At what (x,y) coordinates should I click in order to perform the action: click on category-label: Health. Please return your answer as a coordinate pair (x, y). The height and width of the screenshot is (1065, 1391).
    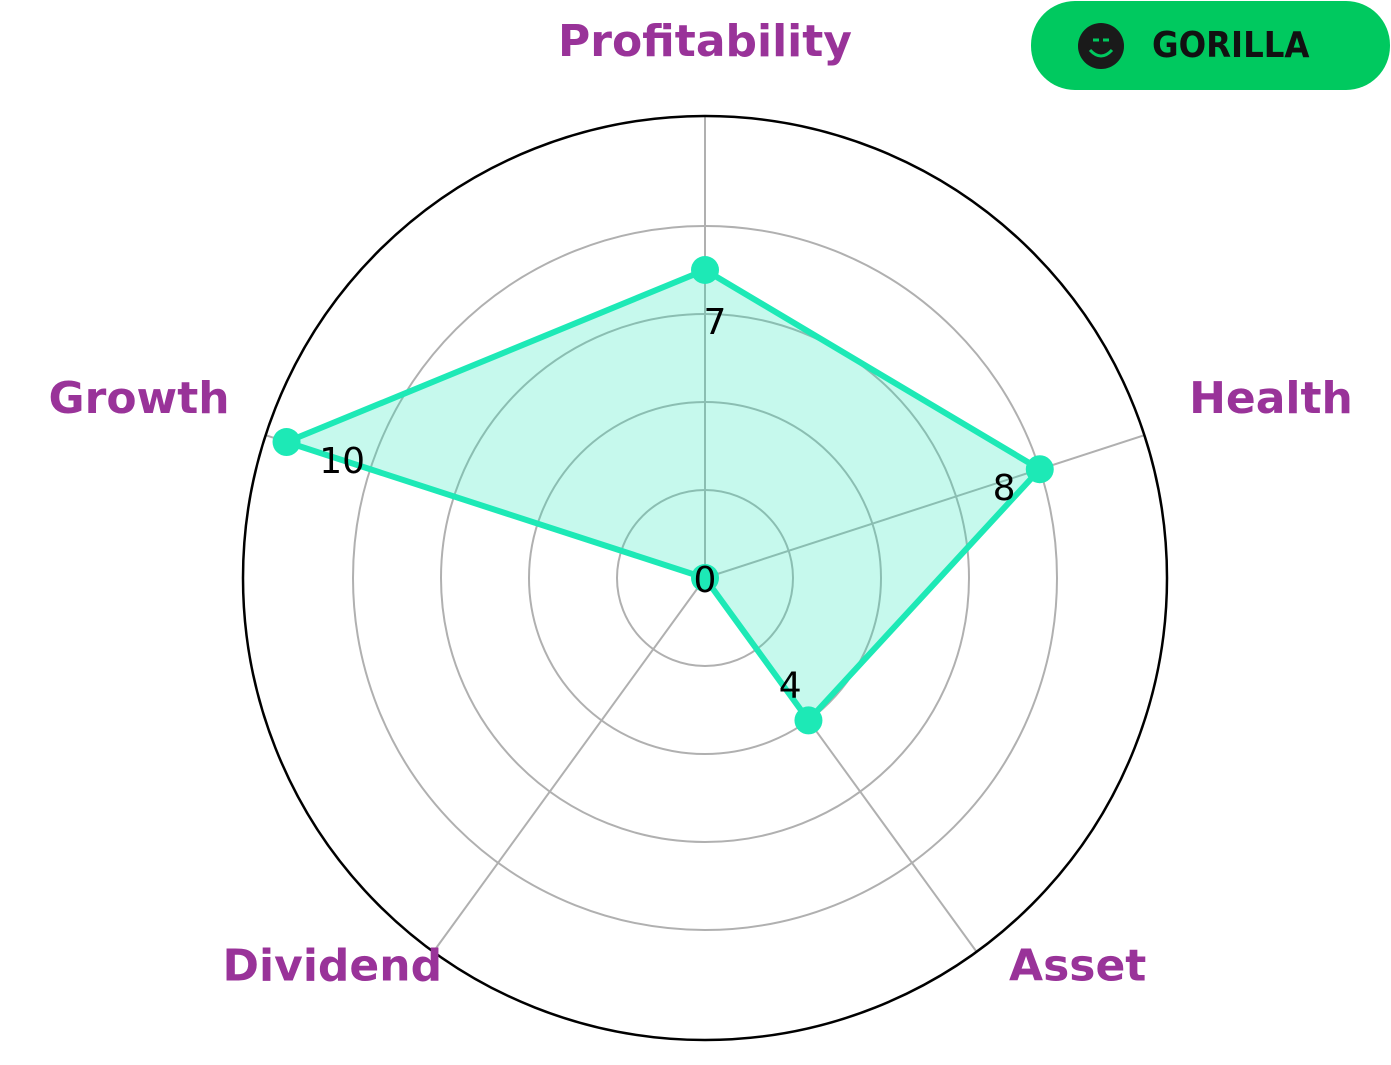
    Looking at the image, I should click on (1271, 398).